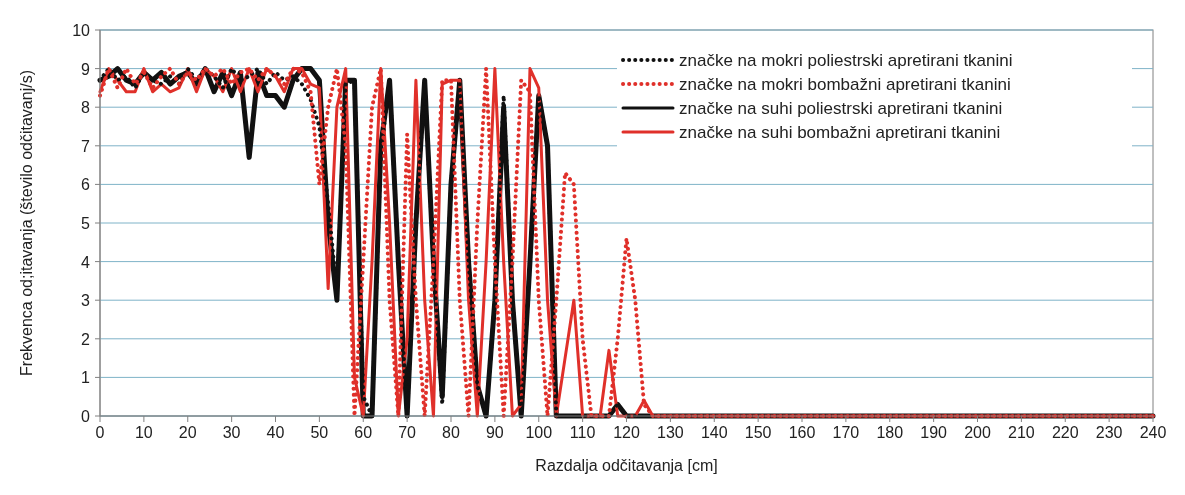 This screenshot has height=495, width=1185. I want to click on x-tick-label: 130, so click(670, 432).